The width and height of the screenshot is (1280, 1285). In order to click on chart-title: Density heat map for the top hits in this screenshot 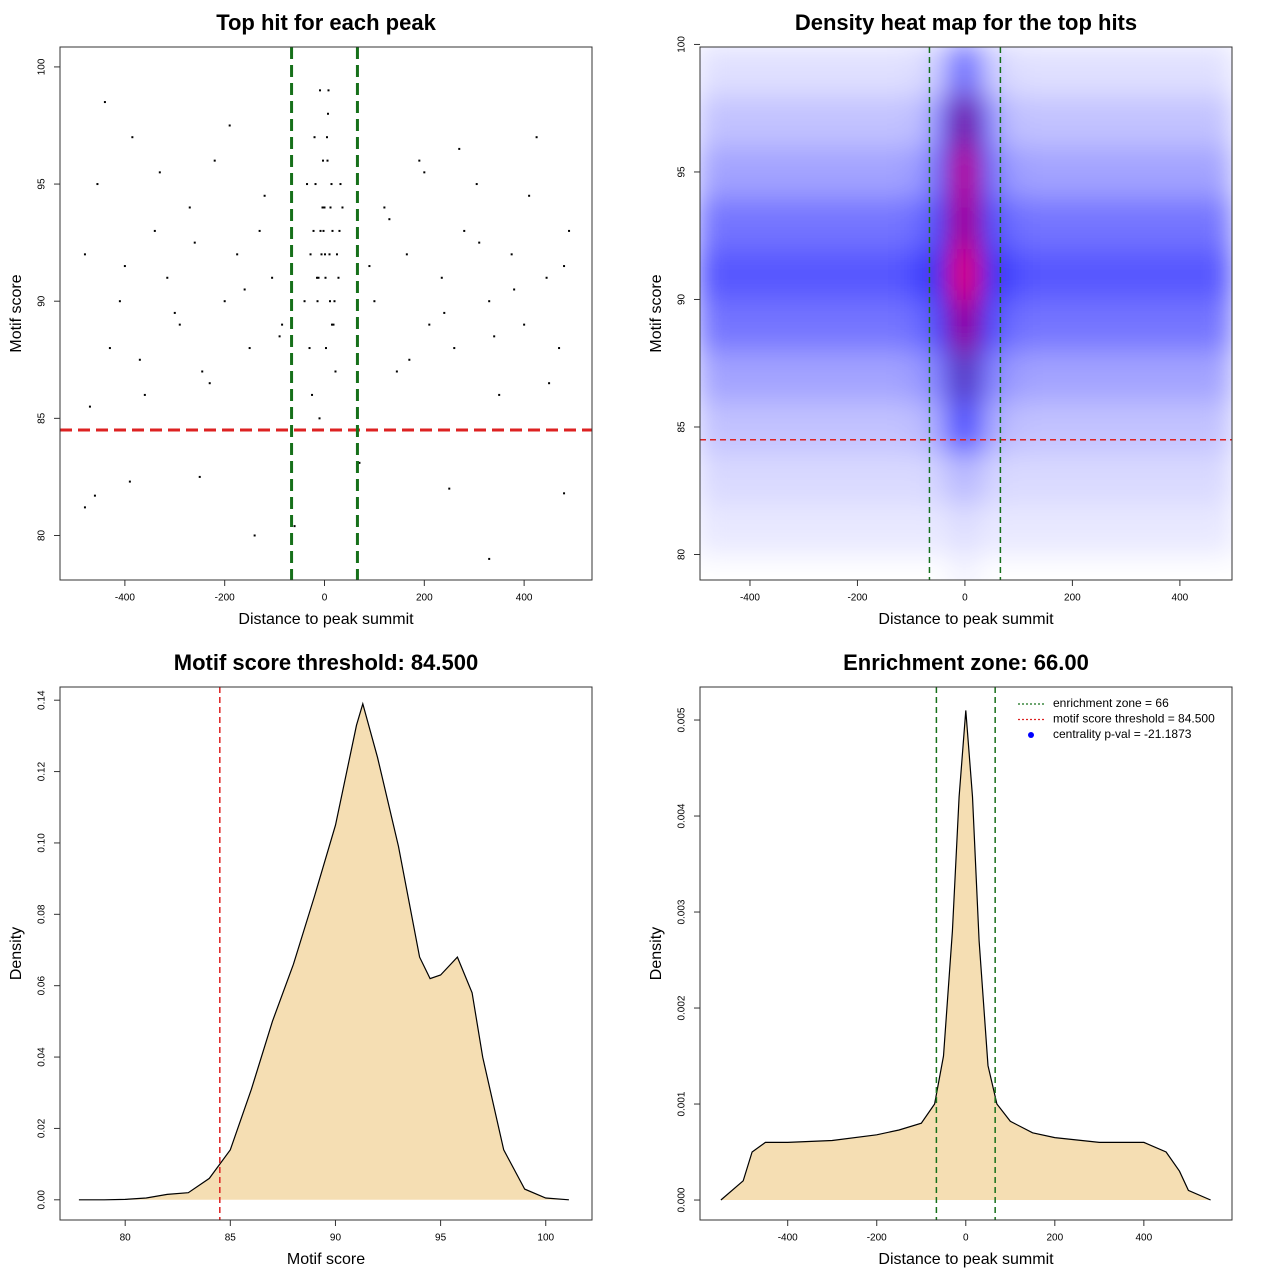, I will do `click(966, 22)`.